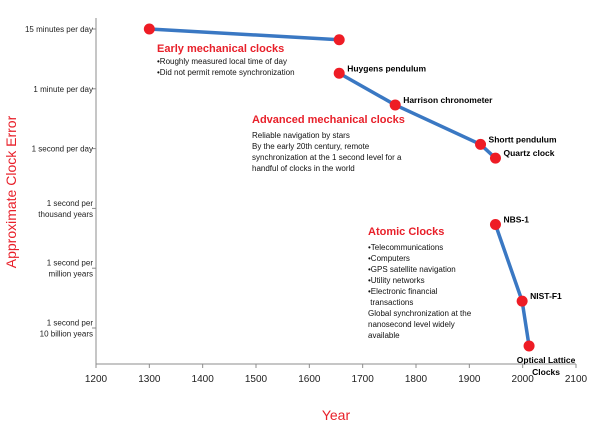 The width and height of the screenshot is (600, 431). What do you see at coordinates (528, 153) in the screenshot?
I see `point-label: Quartz clock` at bounding box center [528, 153].